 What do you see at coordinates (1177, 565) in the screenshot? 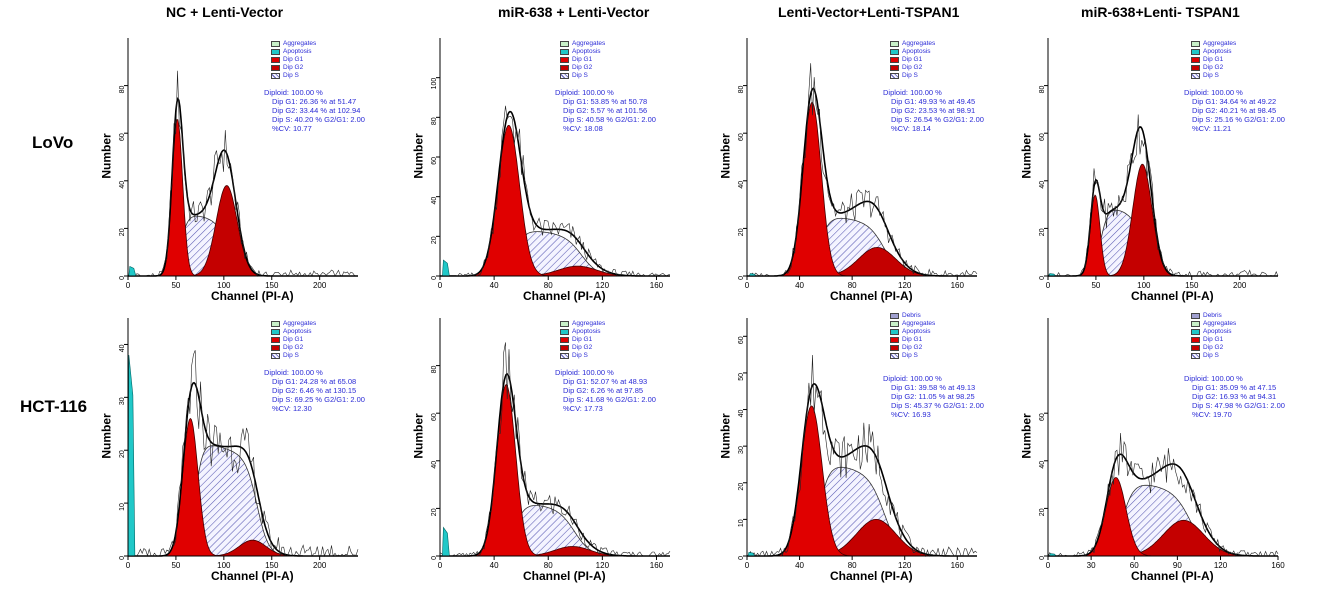
I see `x-tick-label: 90` at bounding box center [1177, 565].